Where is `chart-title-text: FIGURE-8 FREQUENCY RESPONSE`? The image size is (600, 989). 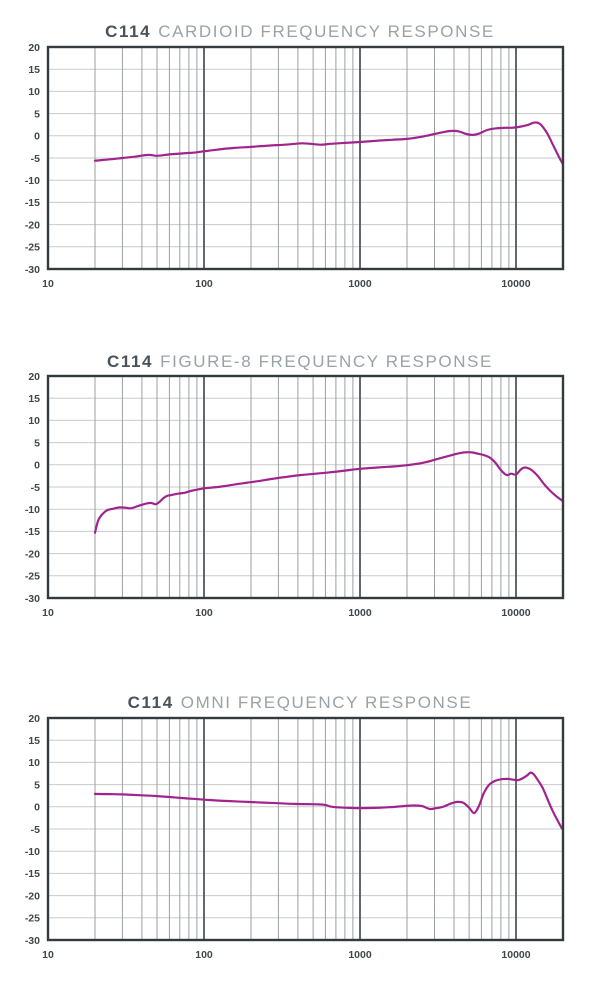
chart-title-text: FIGURE-8 FREQUENCY RESPONSE is located at coordinates (326, 361).